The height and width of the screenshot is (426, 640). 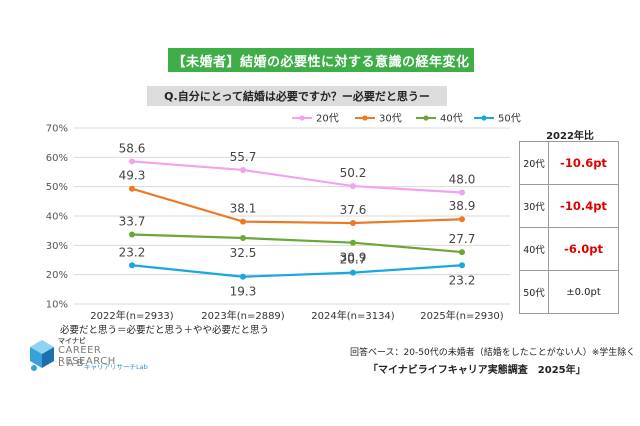 What do you see at coordinates (390, 119) in the screenshot?
I see `legend-label: 30代` at bounding box center [390, 119].